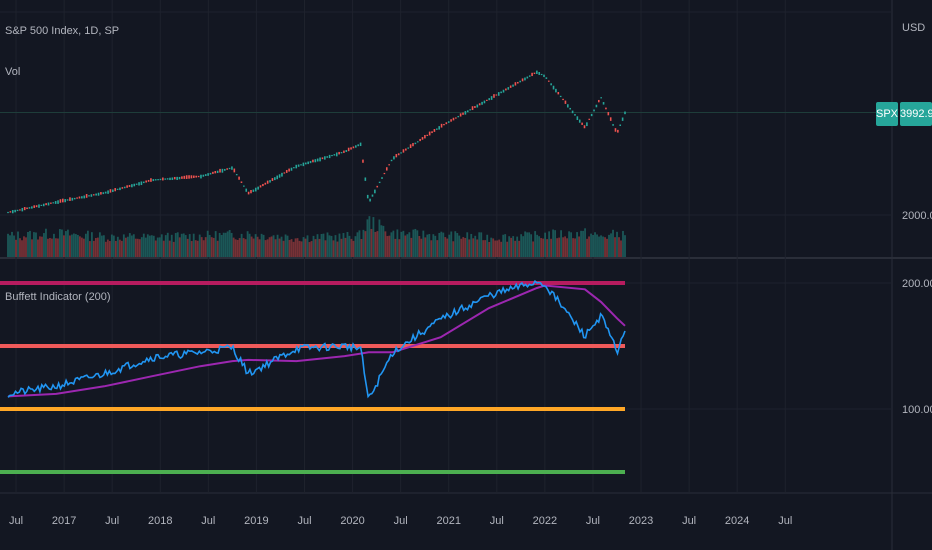 This screenshot has height=550, width=932. I want to click on x-tick-label: 2023, so click(641, 521).